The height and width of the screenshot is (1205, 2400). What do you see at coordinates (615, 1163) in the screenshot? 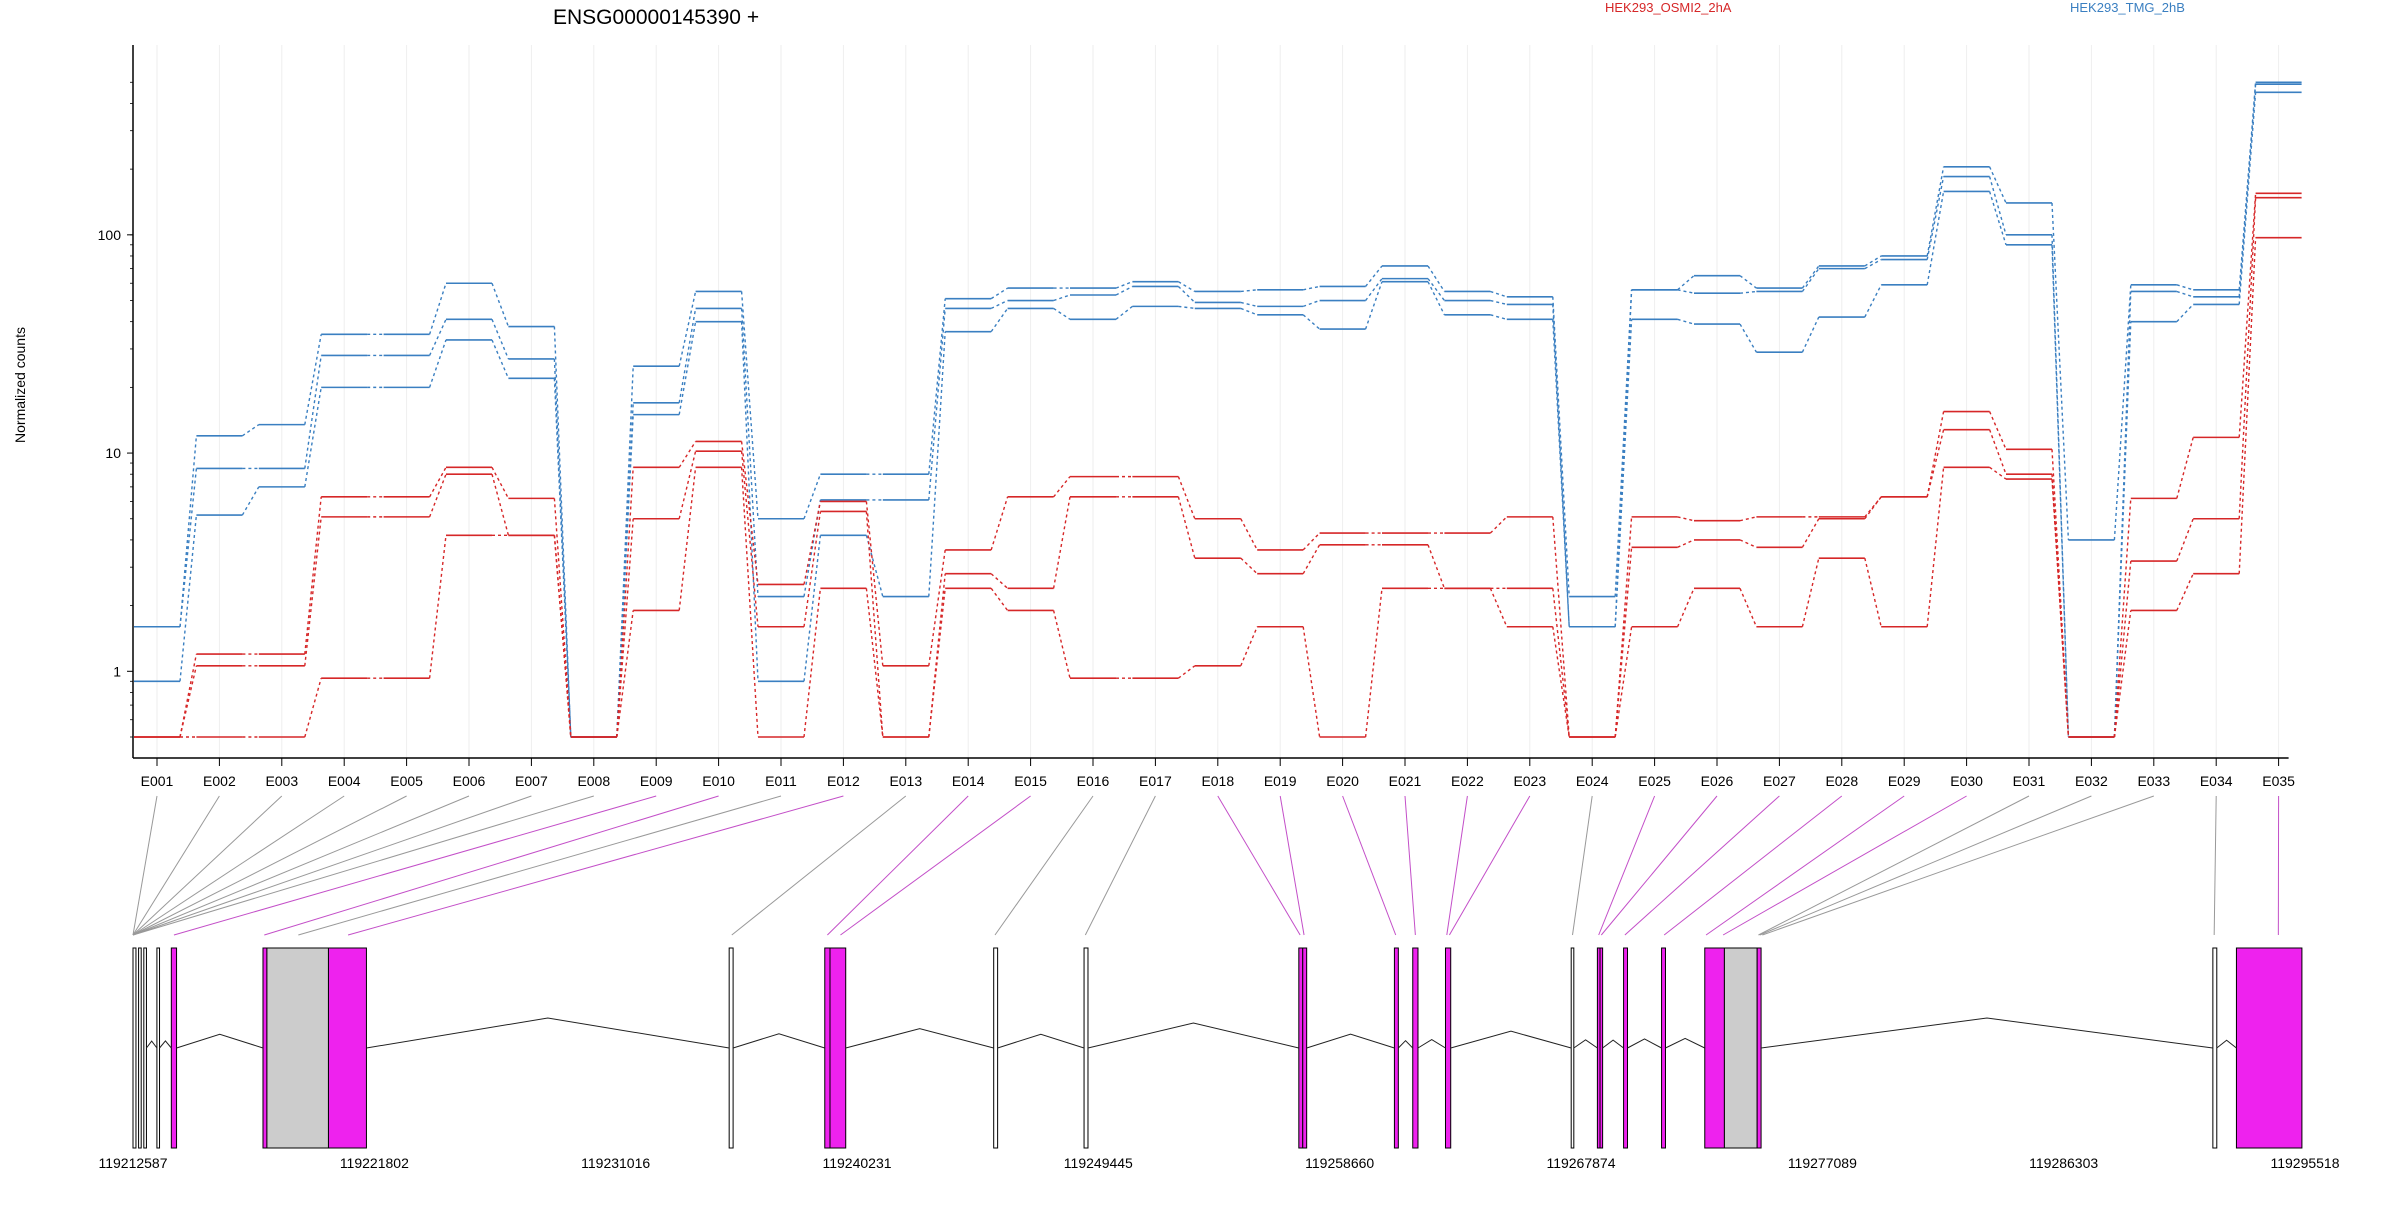
I see `genomic-tick-label-2: 119231016` at bounding box center [615, 1163].